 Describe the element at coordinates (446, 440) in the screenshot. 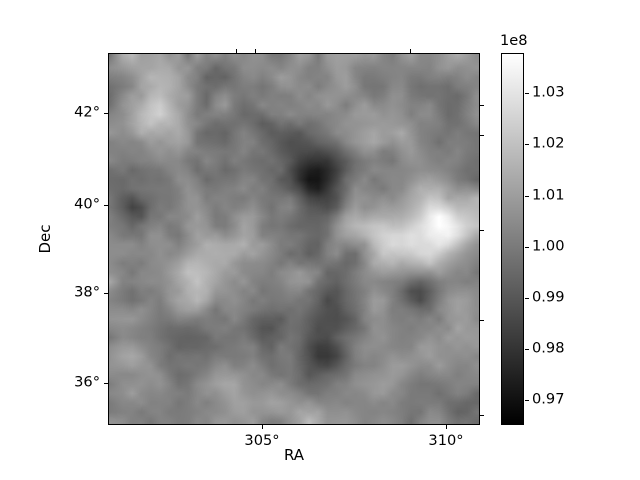

I see `x-tick-label-1: 310°` at that location.